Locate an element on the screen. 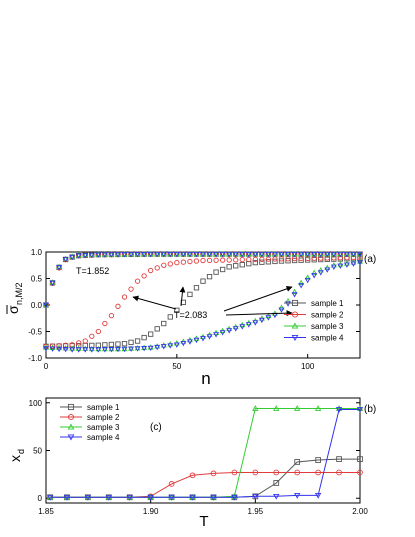 Image resolution: width=415 pixels, height=537 pixels. y-tick-label-b: 50 is located at coordinates (37, 451).